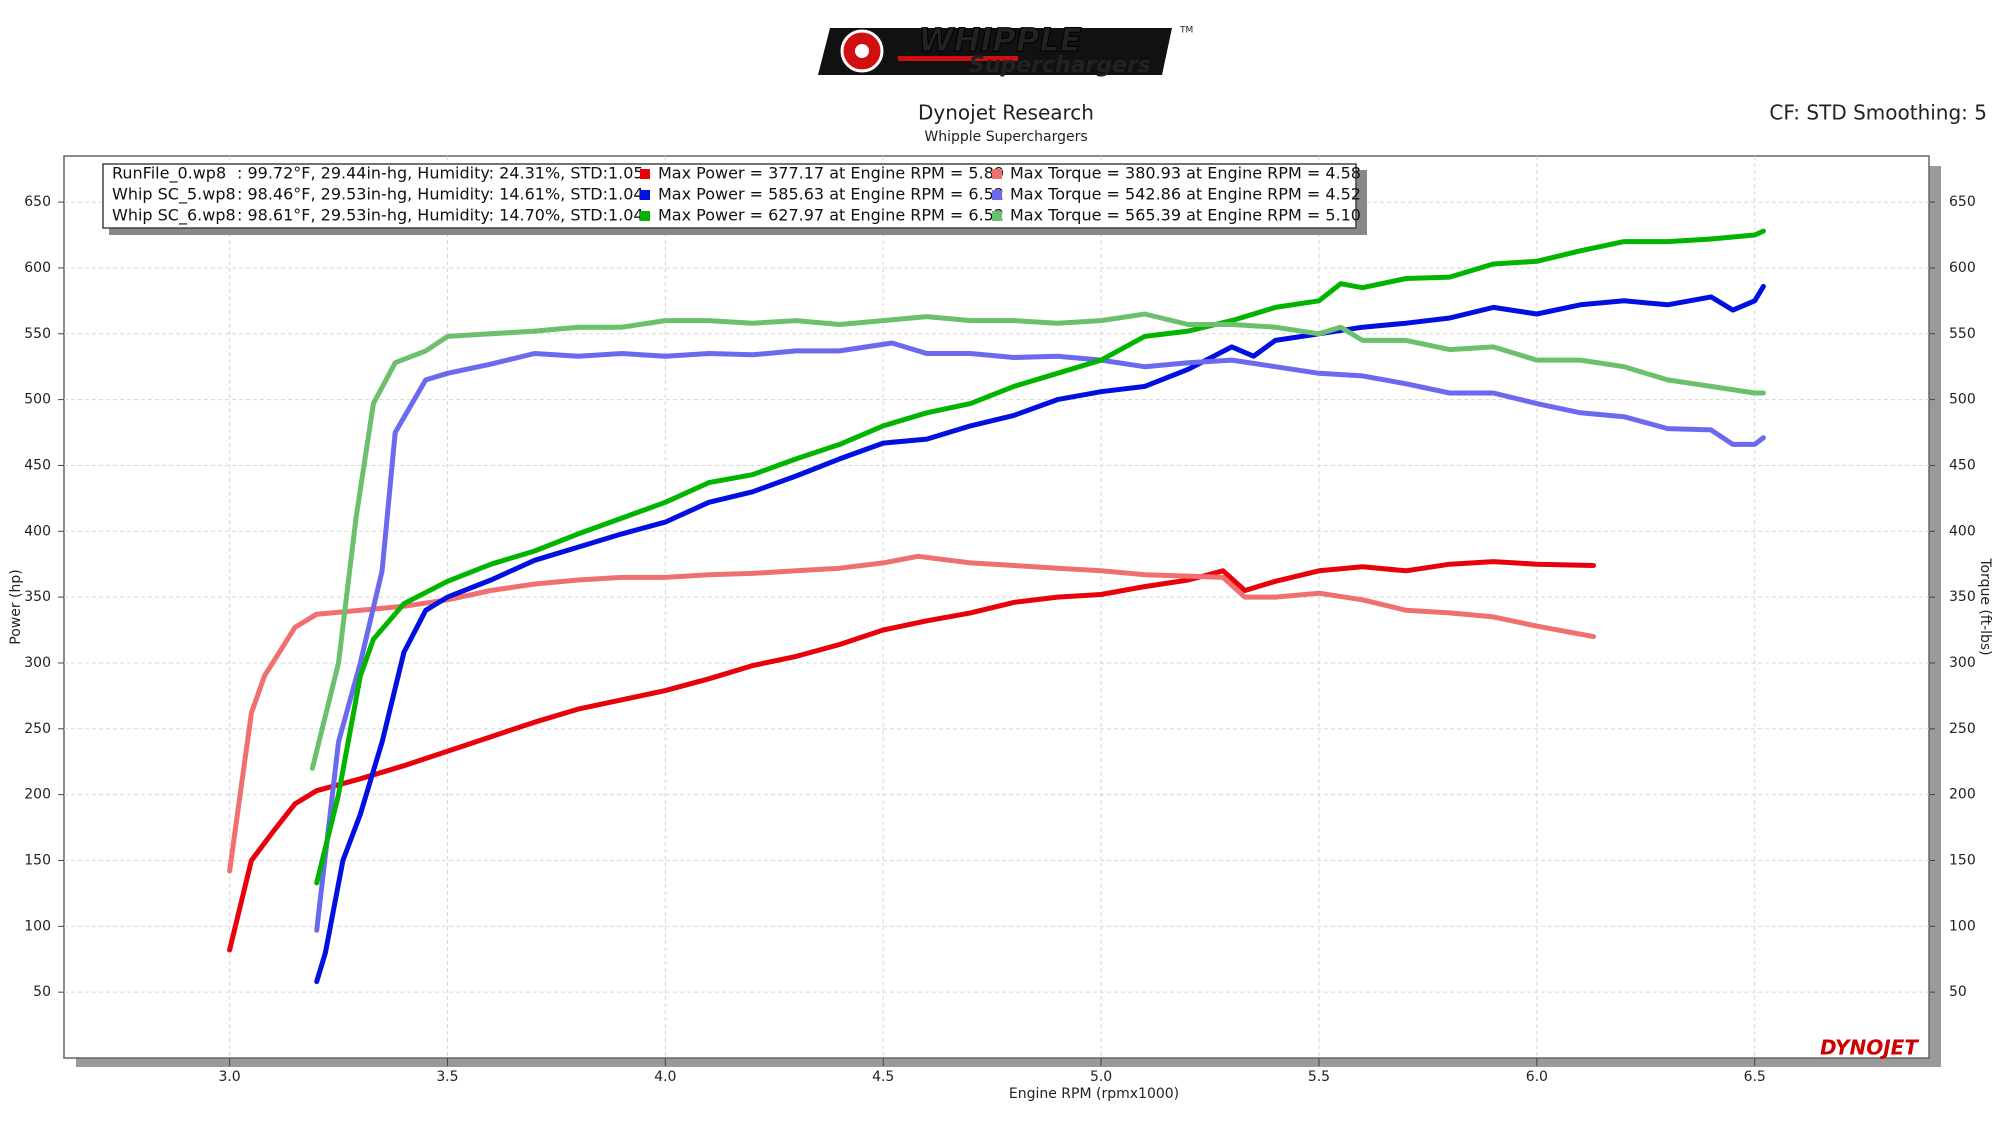 This screenshot has width=2000, height=1125. What do you see at coordinates (1319, 1077) in the screenshot?
I see `x-tick-label: 5.5` at bounding box center [1319, 1077].